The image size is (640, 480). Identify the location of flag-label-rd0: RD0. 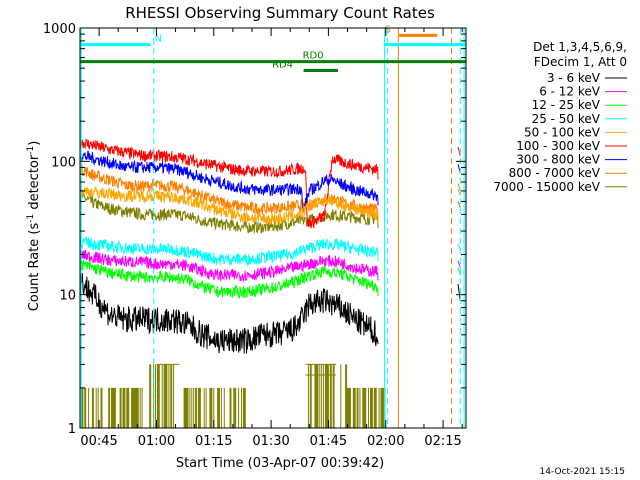
(313, 56).